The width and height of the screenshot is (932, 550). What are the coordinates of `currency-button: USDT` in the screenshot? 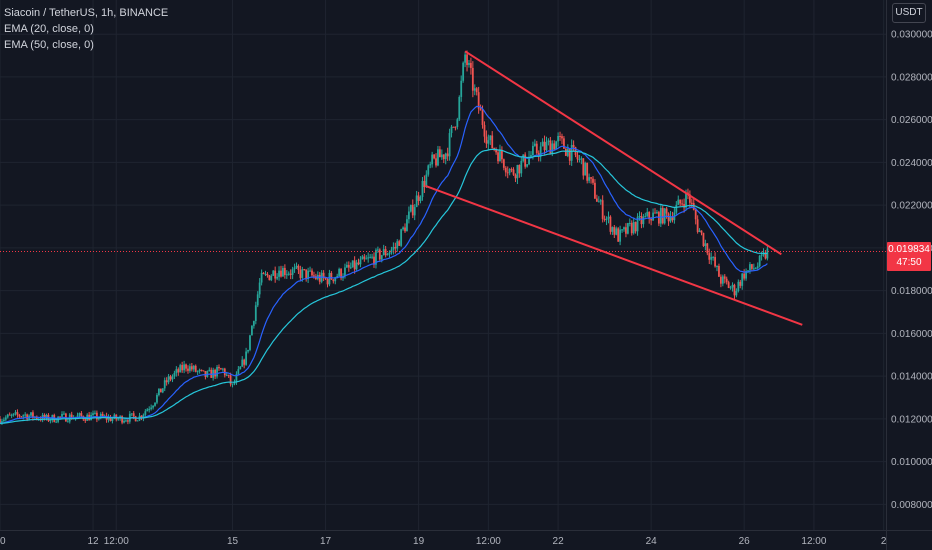 It's located at (909, 13).